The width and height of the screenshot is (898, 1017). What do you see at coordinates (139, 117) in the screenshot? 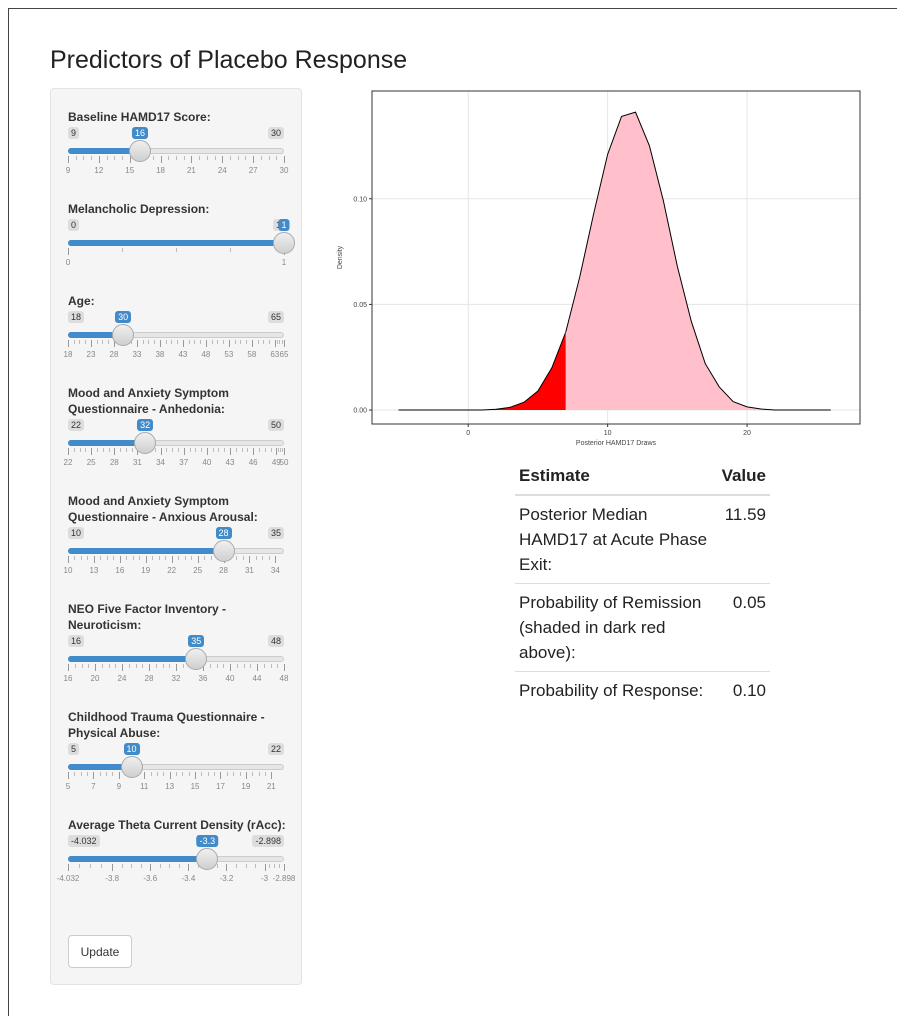
I see `slider-label: Baseline HAMD17 Score:` at bounding box center [139, 117].